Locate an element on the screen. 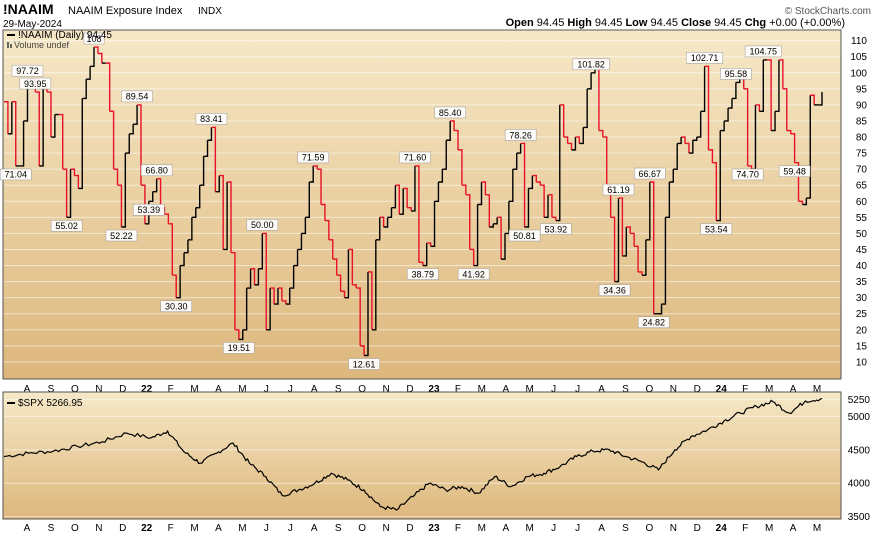 The height and width of the screenshot is (536, 874). value-label: 78.26 is located at coordinates (520, 135).